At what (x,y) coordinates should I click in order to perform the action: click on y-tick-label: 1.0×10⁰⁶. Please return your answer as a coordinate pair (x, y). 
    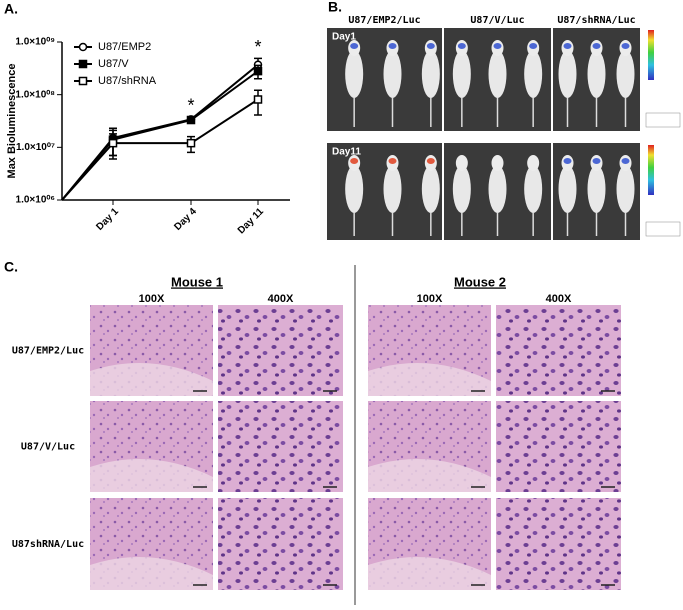
    Looking at the image, I should click on (35, 200).